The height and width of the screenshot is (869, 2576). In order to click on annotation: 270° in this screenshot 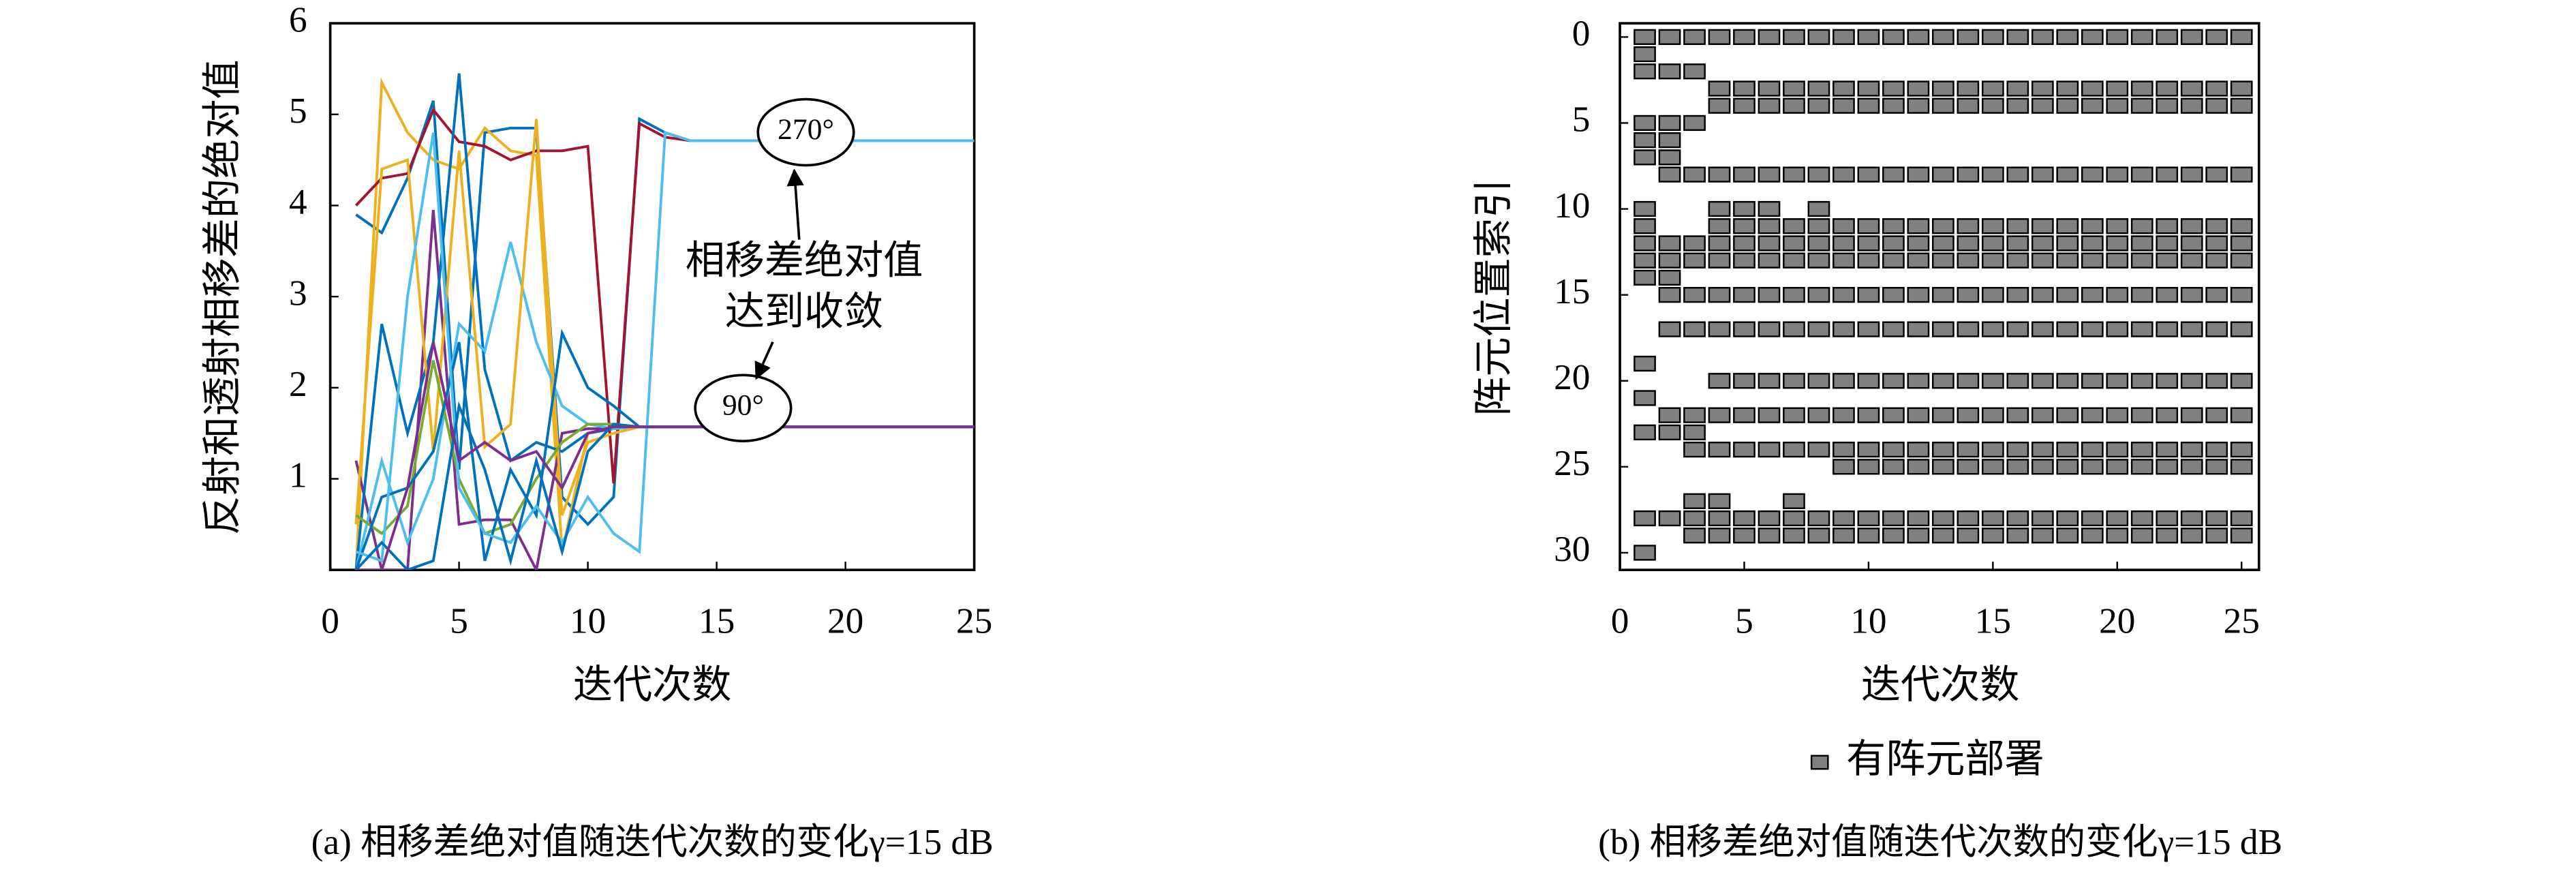, I will do `click(806, 129)`.